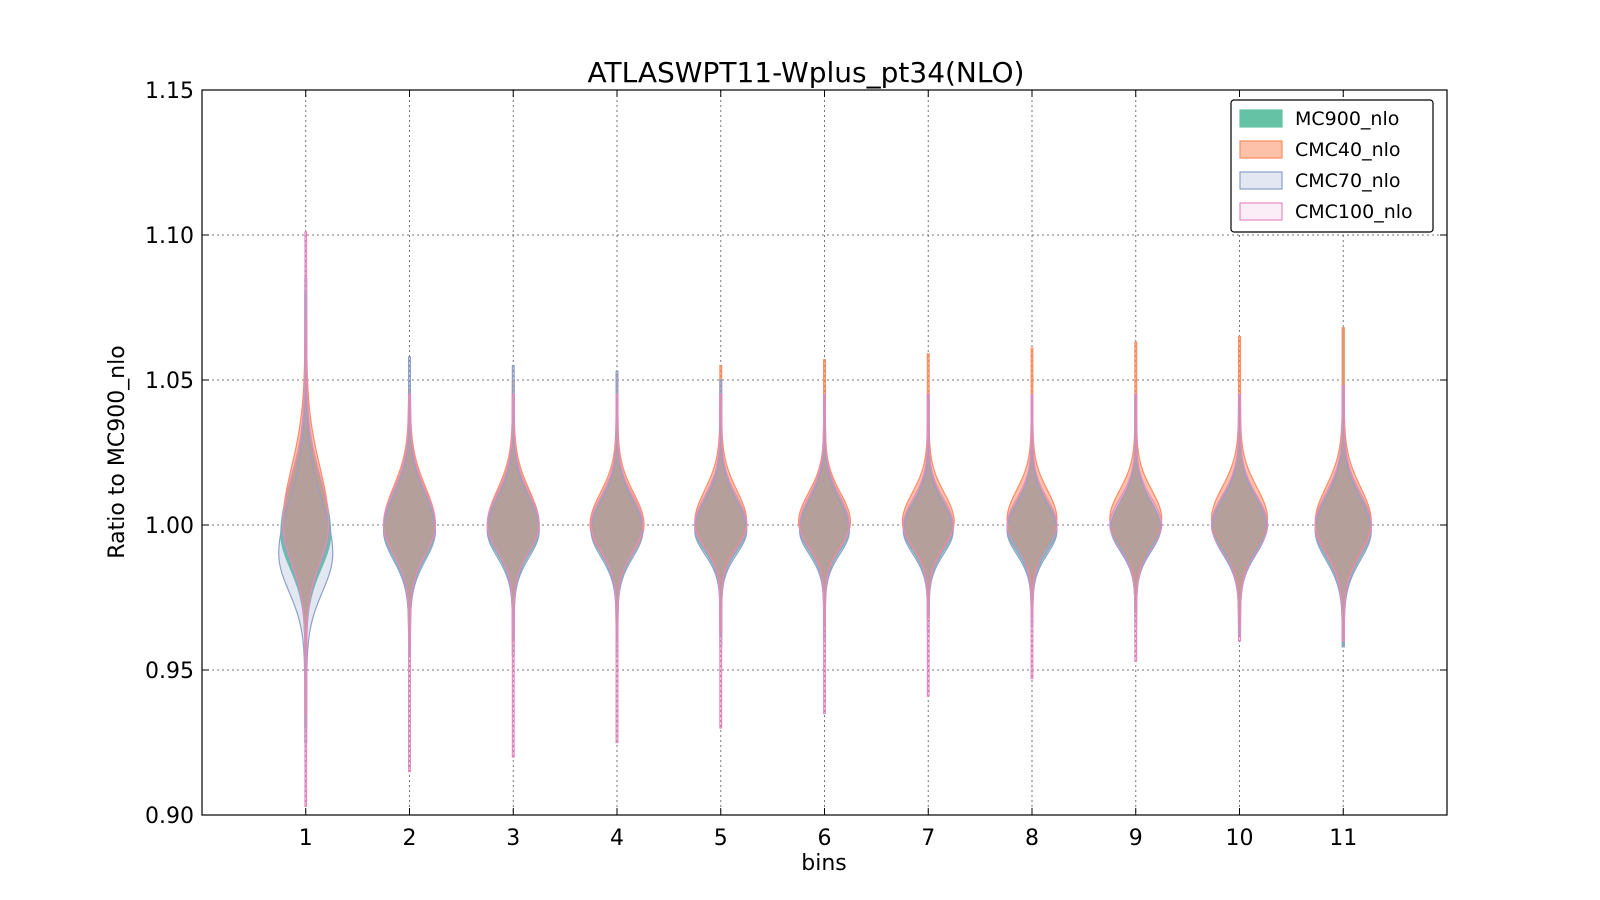  I want to click on chart-title: ATLASWPT11-Wplus_pt34(NLO), so click(806, 72).